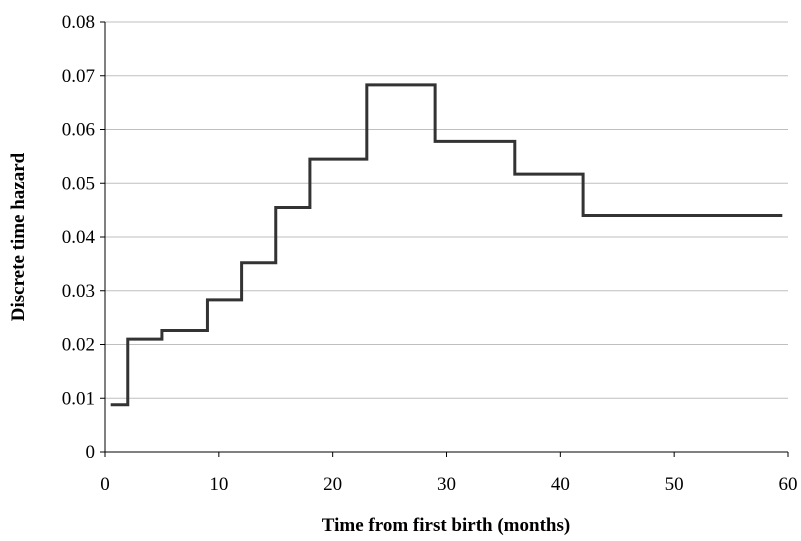 The image size is (801, 541). Describe the element at coordinates (674, 484) in the screenshot. I see `x-tick-label: 50` at that location.